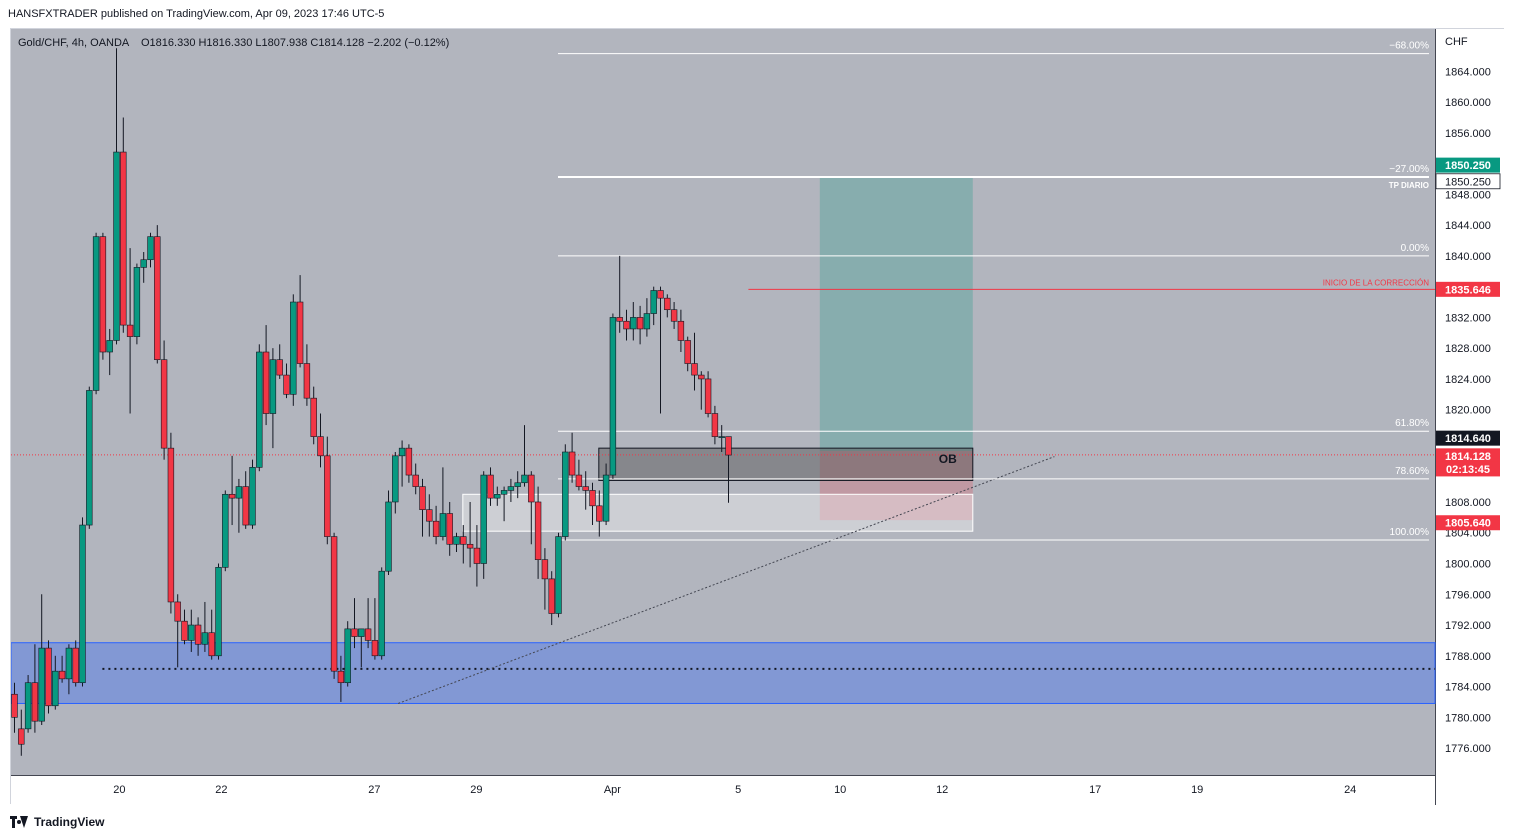  Describe the element at coordinates (1468, 411) in the screenshot. I see `price-tick-label: 1820.000` at that location.